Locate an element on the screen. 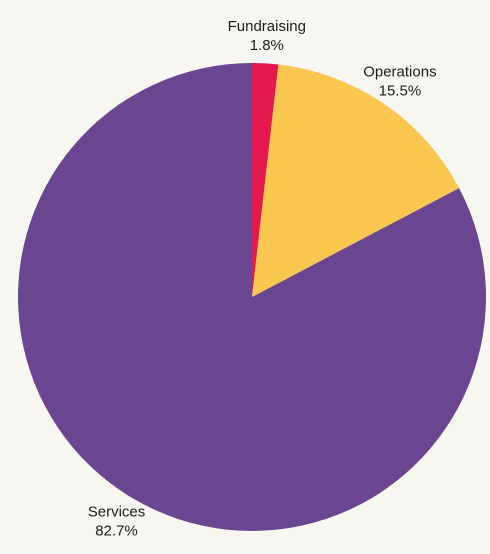 The height and width of the screenshot is (554, 490). slice-value-fundraising: 1.8% is located at coordinates (267, 45).